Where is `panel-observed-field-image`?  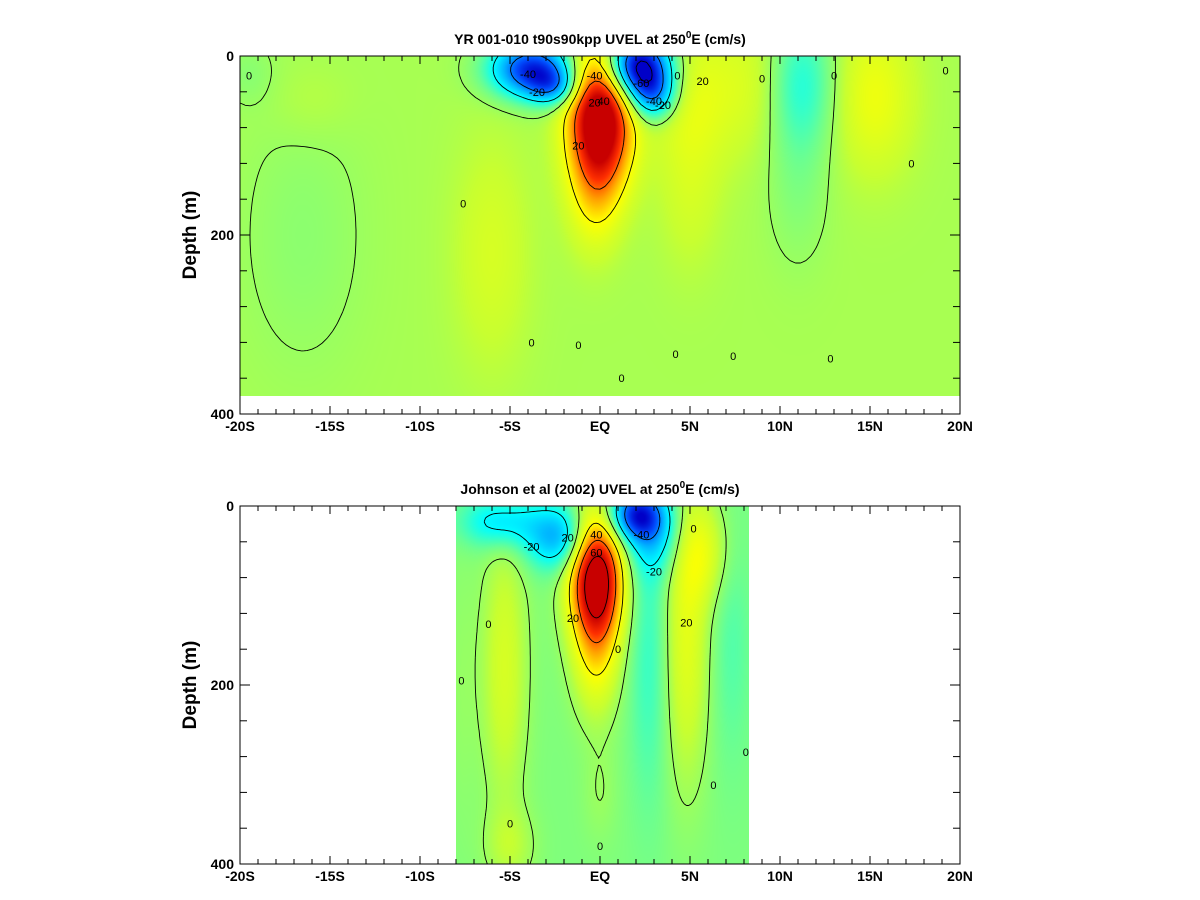
panel-observed-field-image is located at coordinates (602, 685).